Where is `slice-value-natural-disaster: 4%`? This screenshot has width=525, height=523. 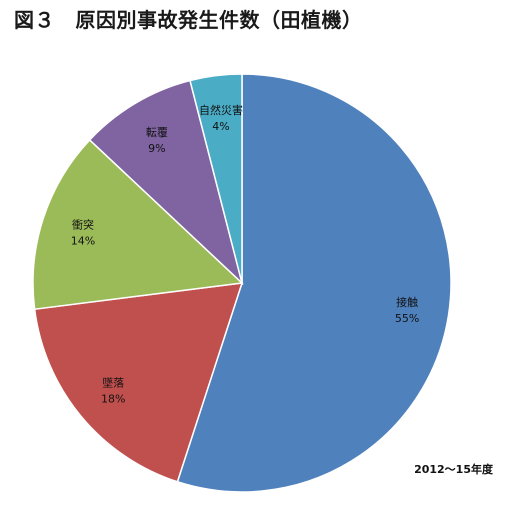 slice-value-natural-disaster: 4% is located at coordinates (220, 126).